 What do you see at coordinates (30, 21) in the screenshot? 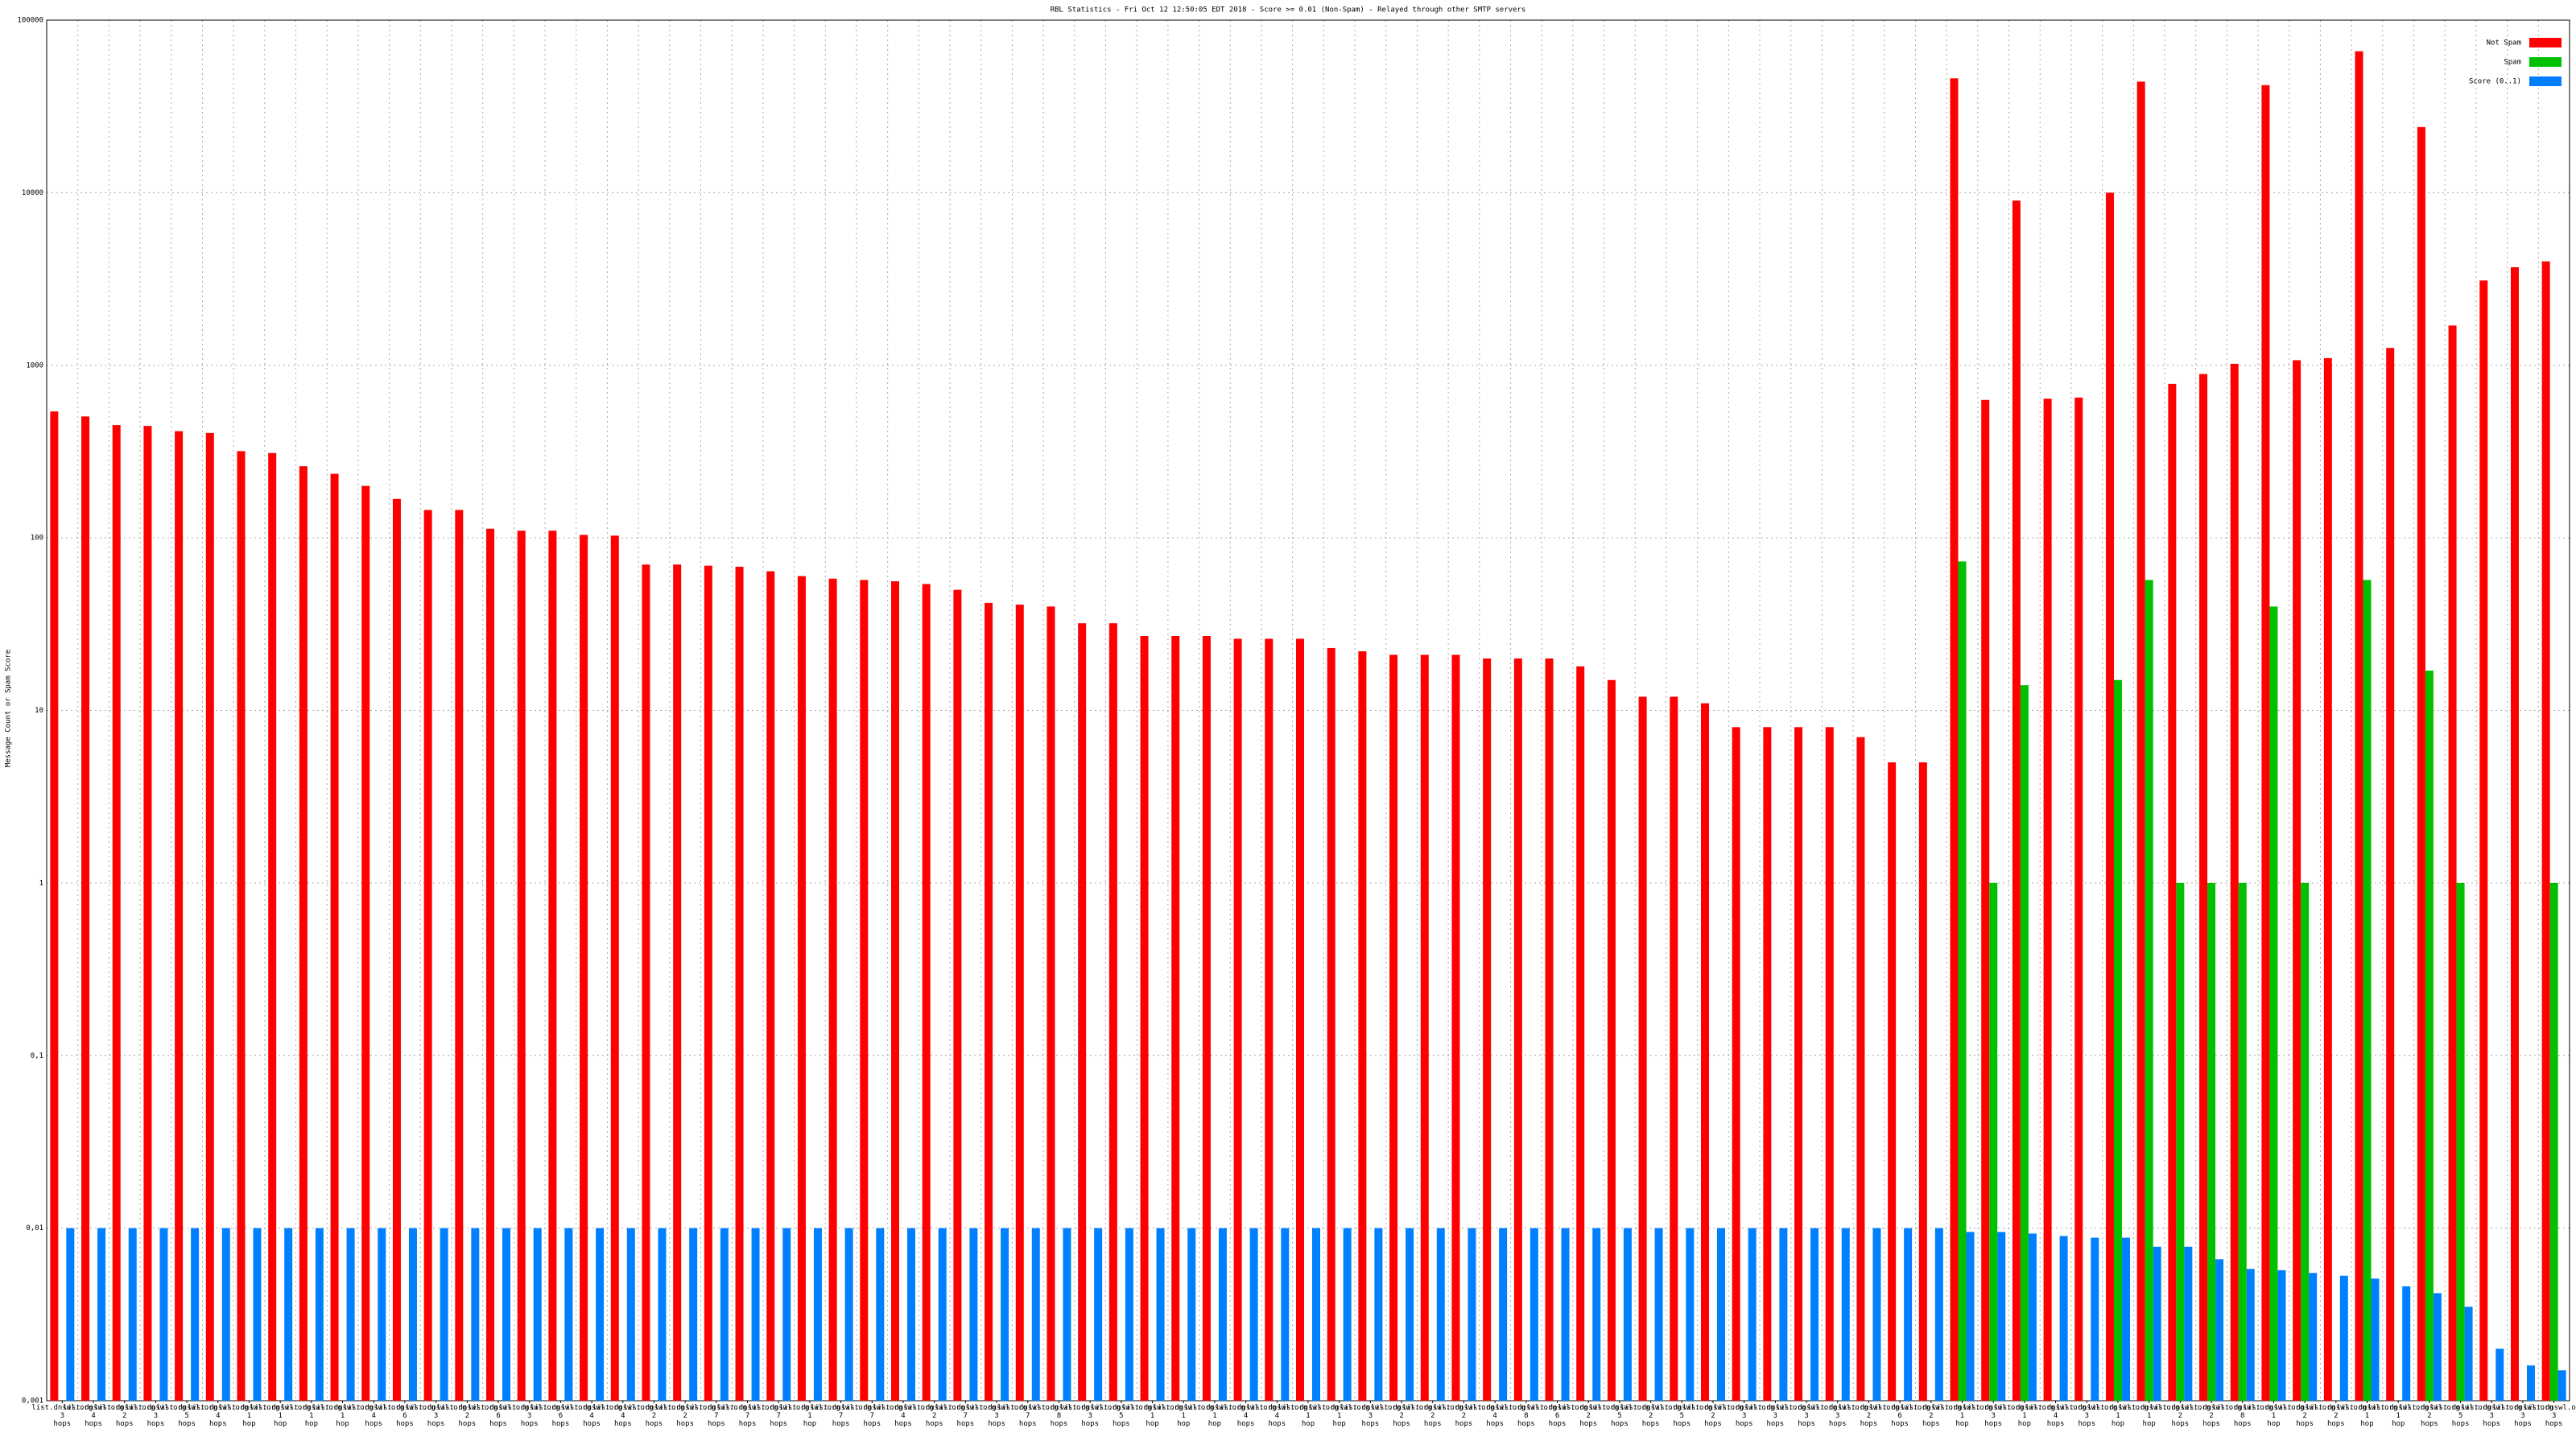
I see `y-tick-label: 100000` at bounding box center [30, 21].